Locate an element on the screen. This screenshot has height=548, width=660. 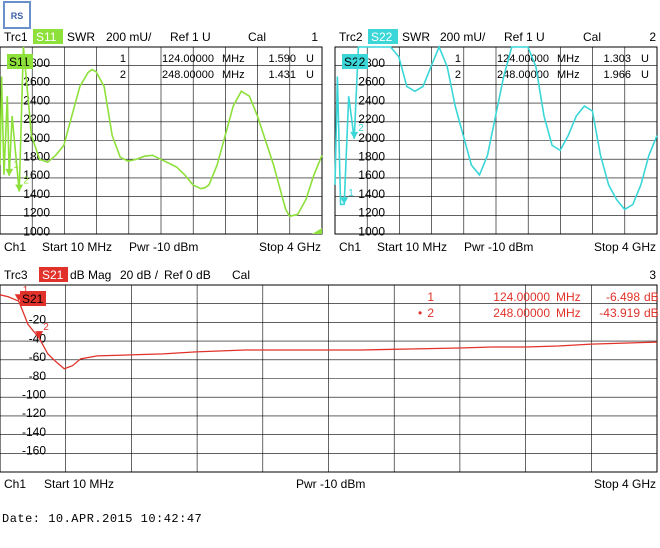
window2-header: Trc2 S22 SWR 200 mU/ Ref 1 U Cal 2 is located at coordinates (497, 36).